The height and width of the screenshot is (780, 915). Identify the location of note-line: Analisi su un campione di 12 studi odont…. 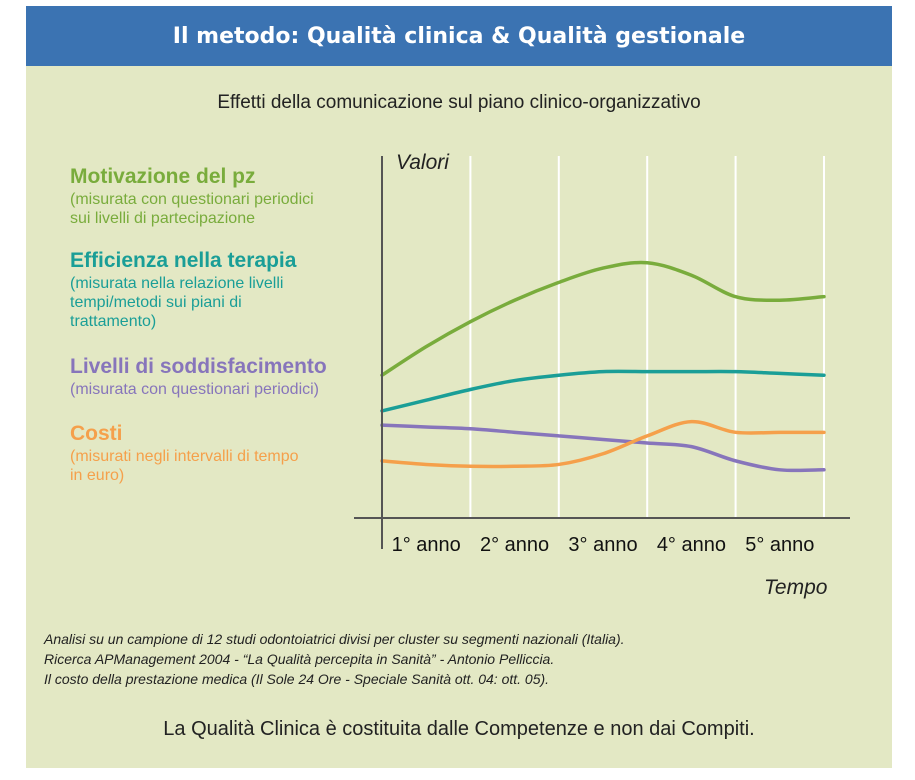
(334, 639).